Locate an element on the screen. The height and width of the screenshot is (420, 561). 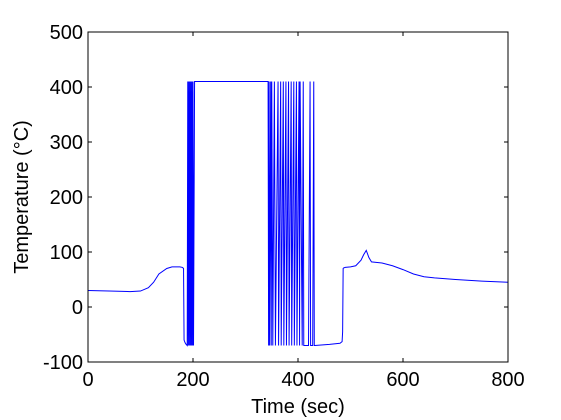
x-tick-label: 0 is located at coordinates (87, 380).